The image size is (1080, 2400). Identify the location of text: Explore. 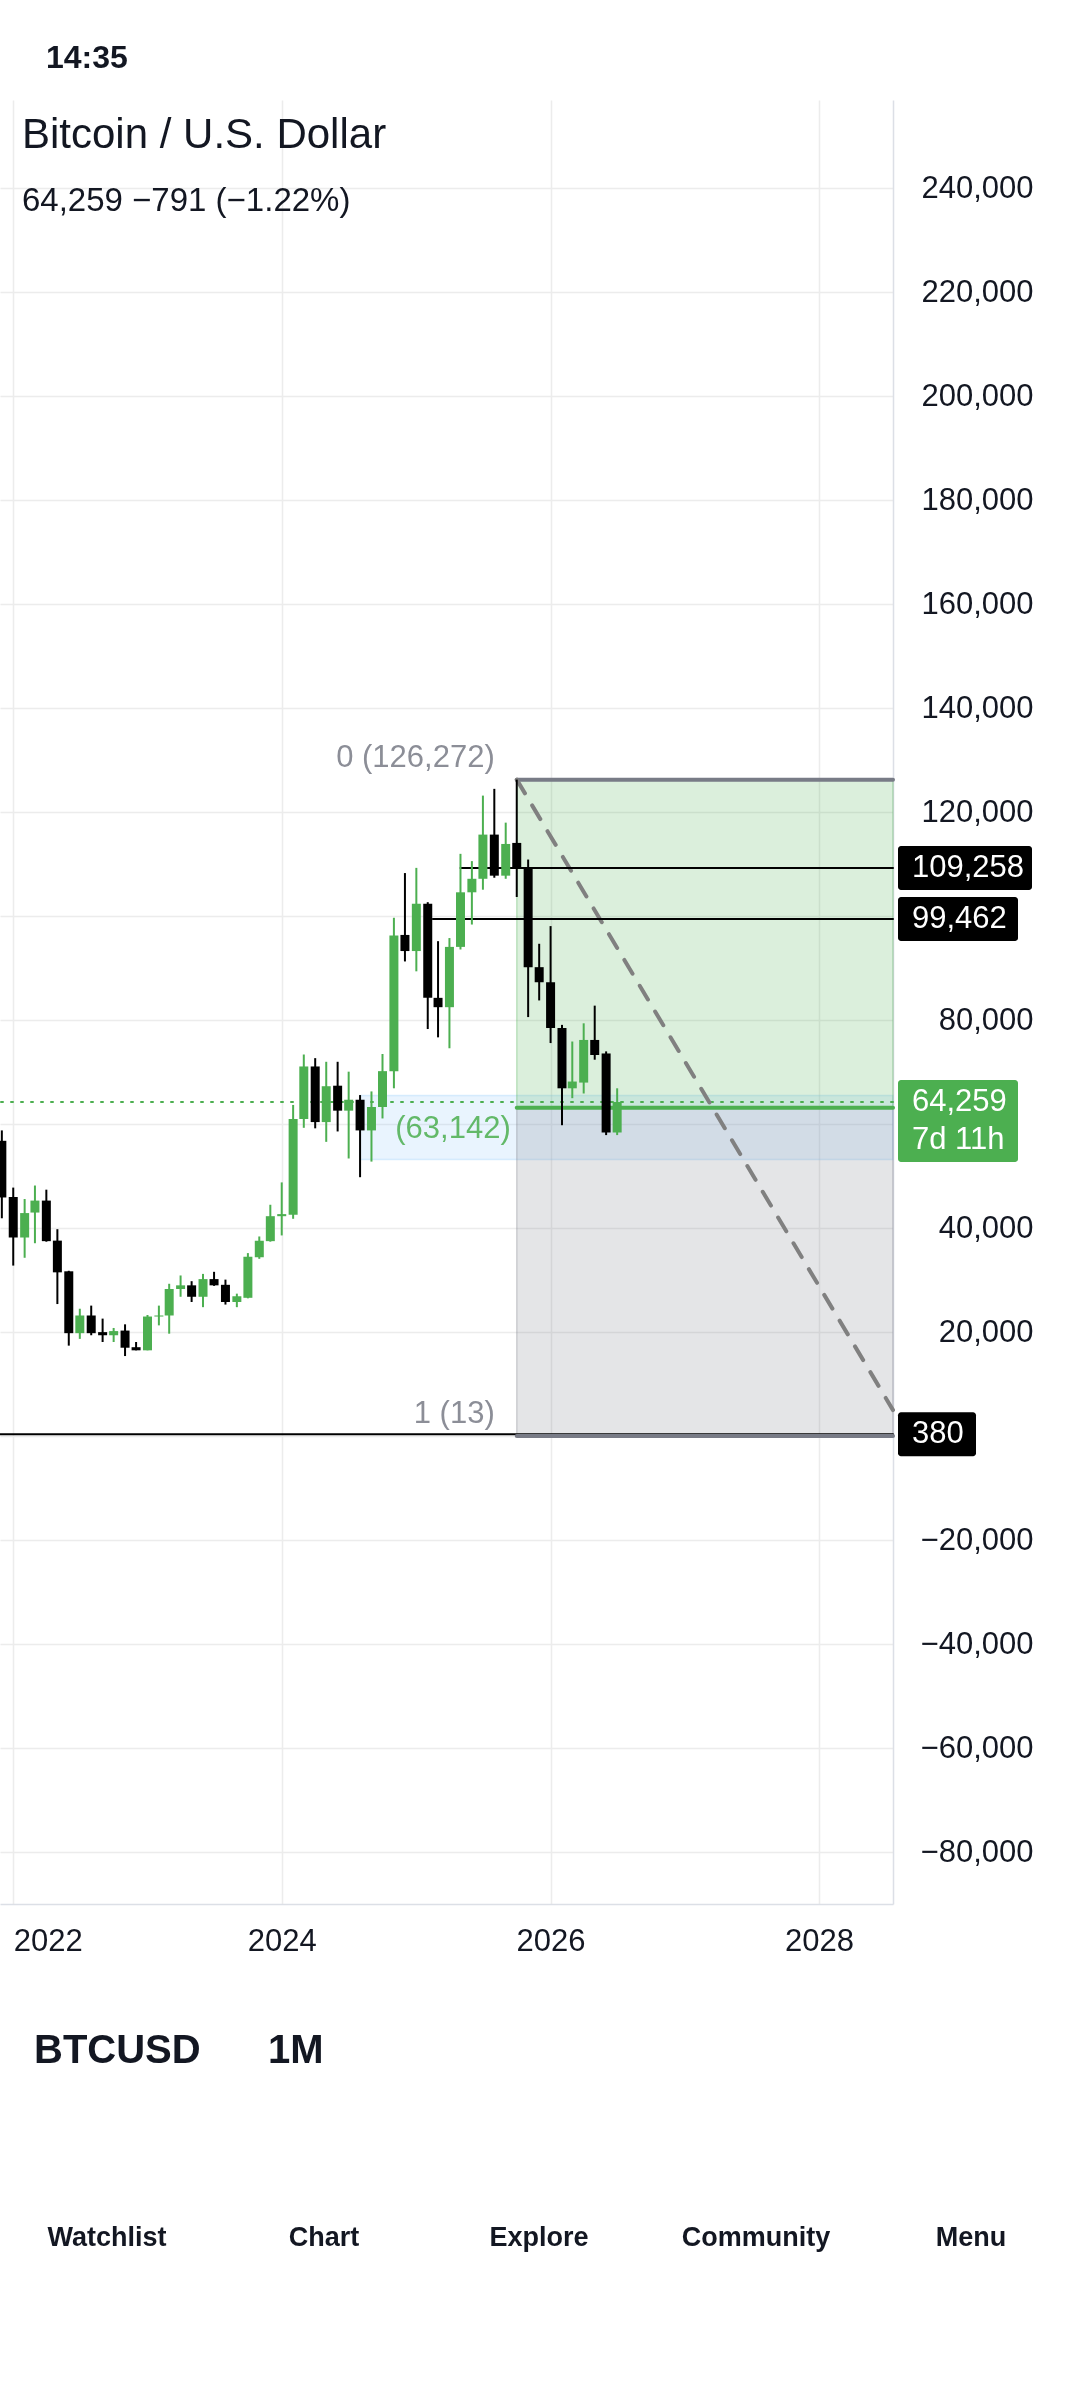
(539, 2237).